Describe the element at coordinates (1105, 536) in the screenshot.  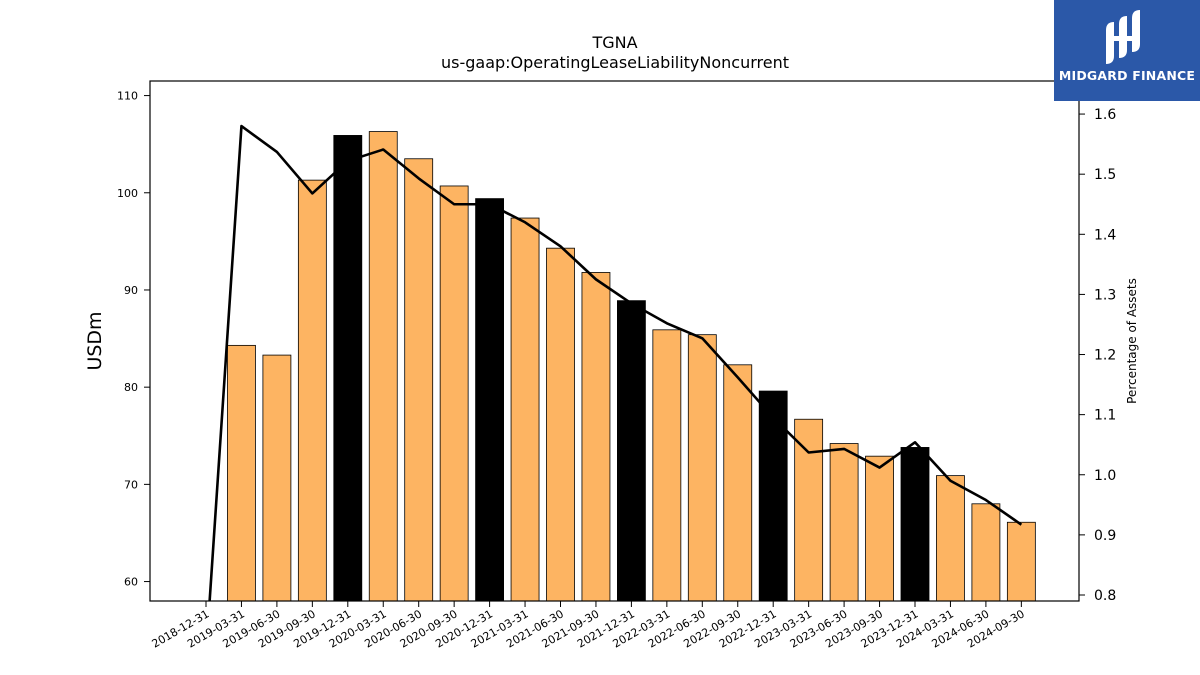
I see `y2-tick-label: 0.9` at that location.